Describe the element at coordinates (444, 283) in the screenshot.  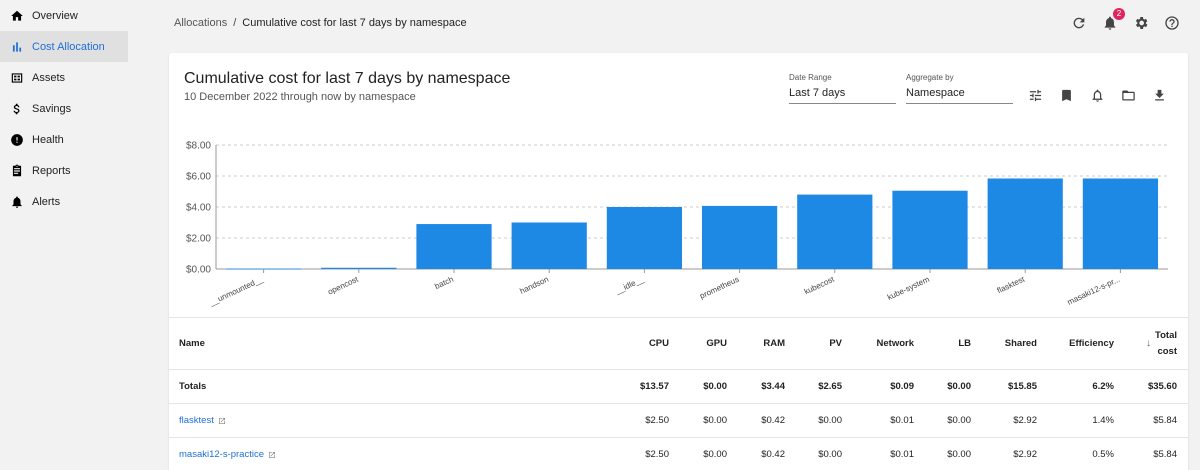
I see `x-tick-label: batch` at that location.